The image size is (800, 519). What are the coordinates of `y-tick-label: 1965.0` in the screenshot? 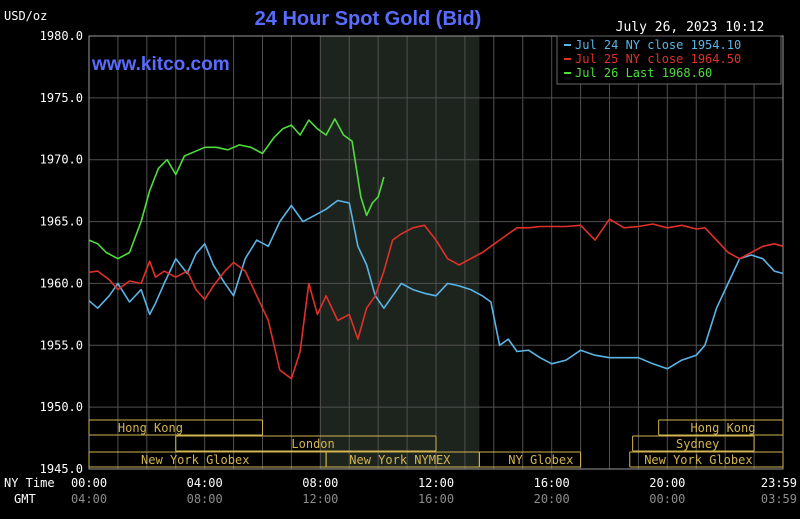 It's located at (61, 222).